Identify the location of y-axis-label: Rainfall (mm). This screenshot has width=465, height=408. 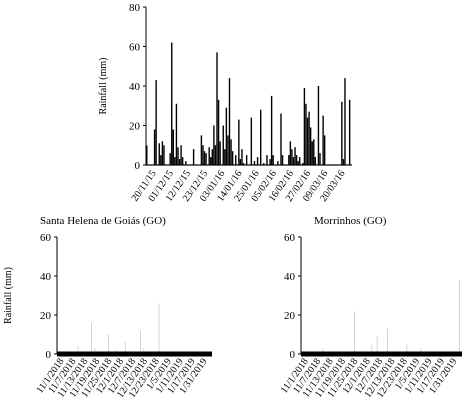
(8, 295).